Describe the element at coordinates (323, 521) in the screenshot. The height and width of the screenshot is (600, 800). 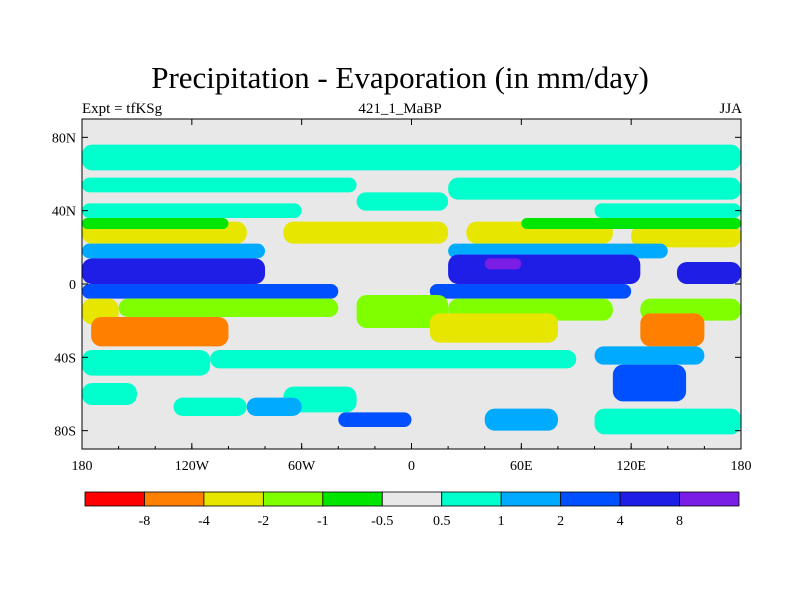
I see `legend-level-label: -1` at that location.